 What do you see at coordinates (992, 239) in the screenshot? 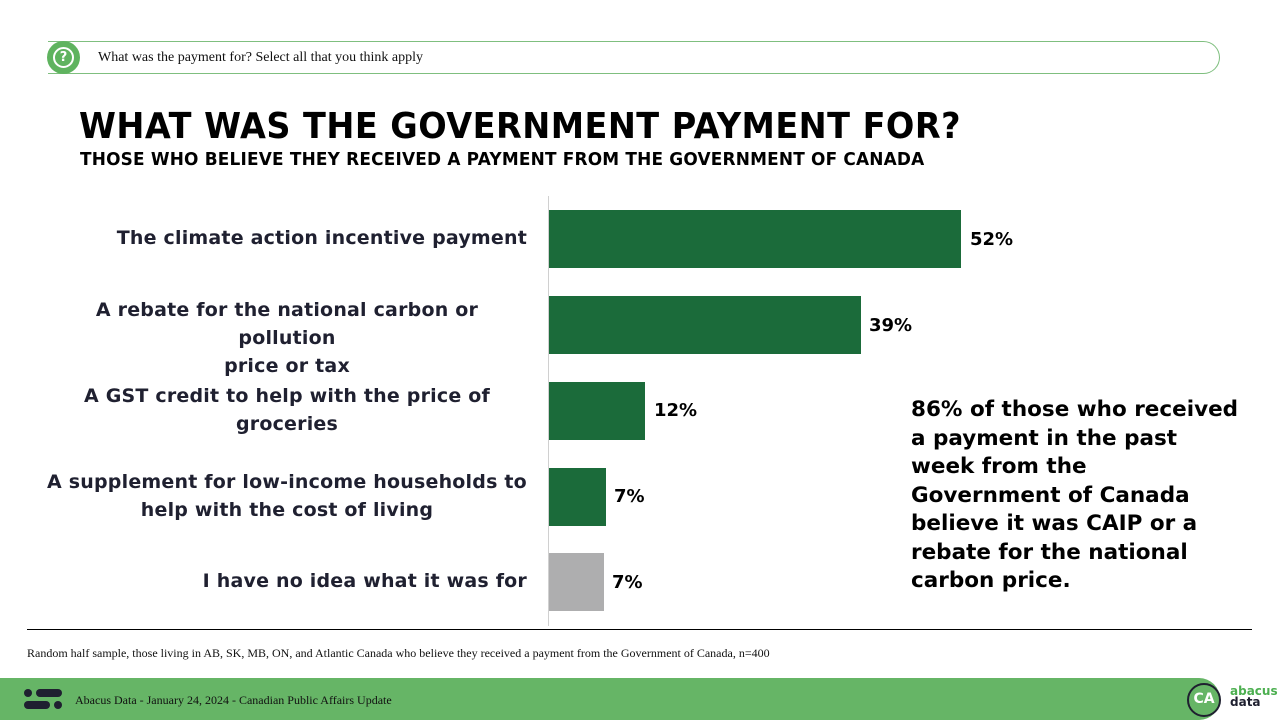
I see `bar-value: 52%` at bounding box center [992, 239].